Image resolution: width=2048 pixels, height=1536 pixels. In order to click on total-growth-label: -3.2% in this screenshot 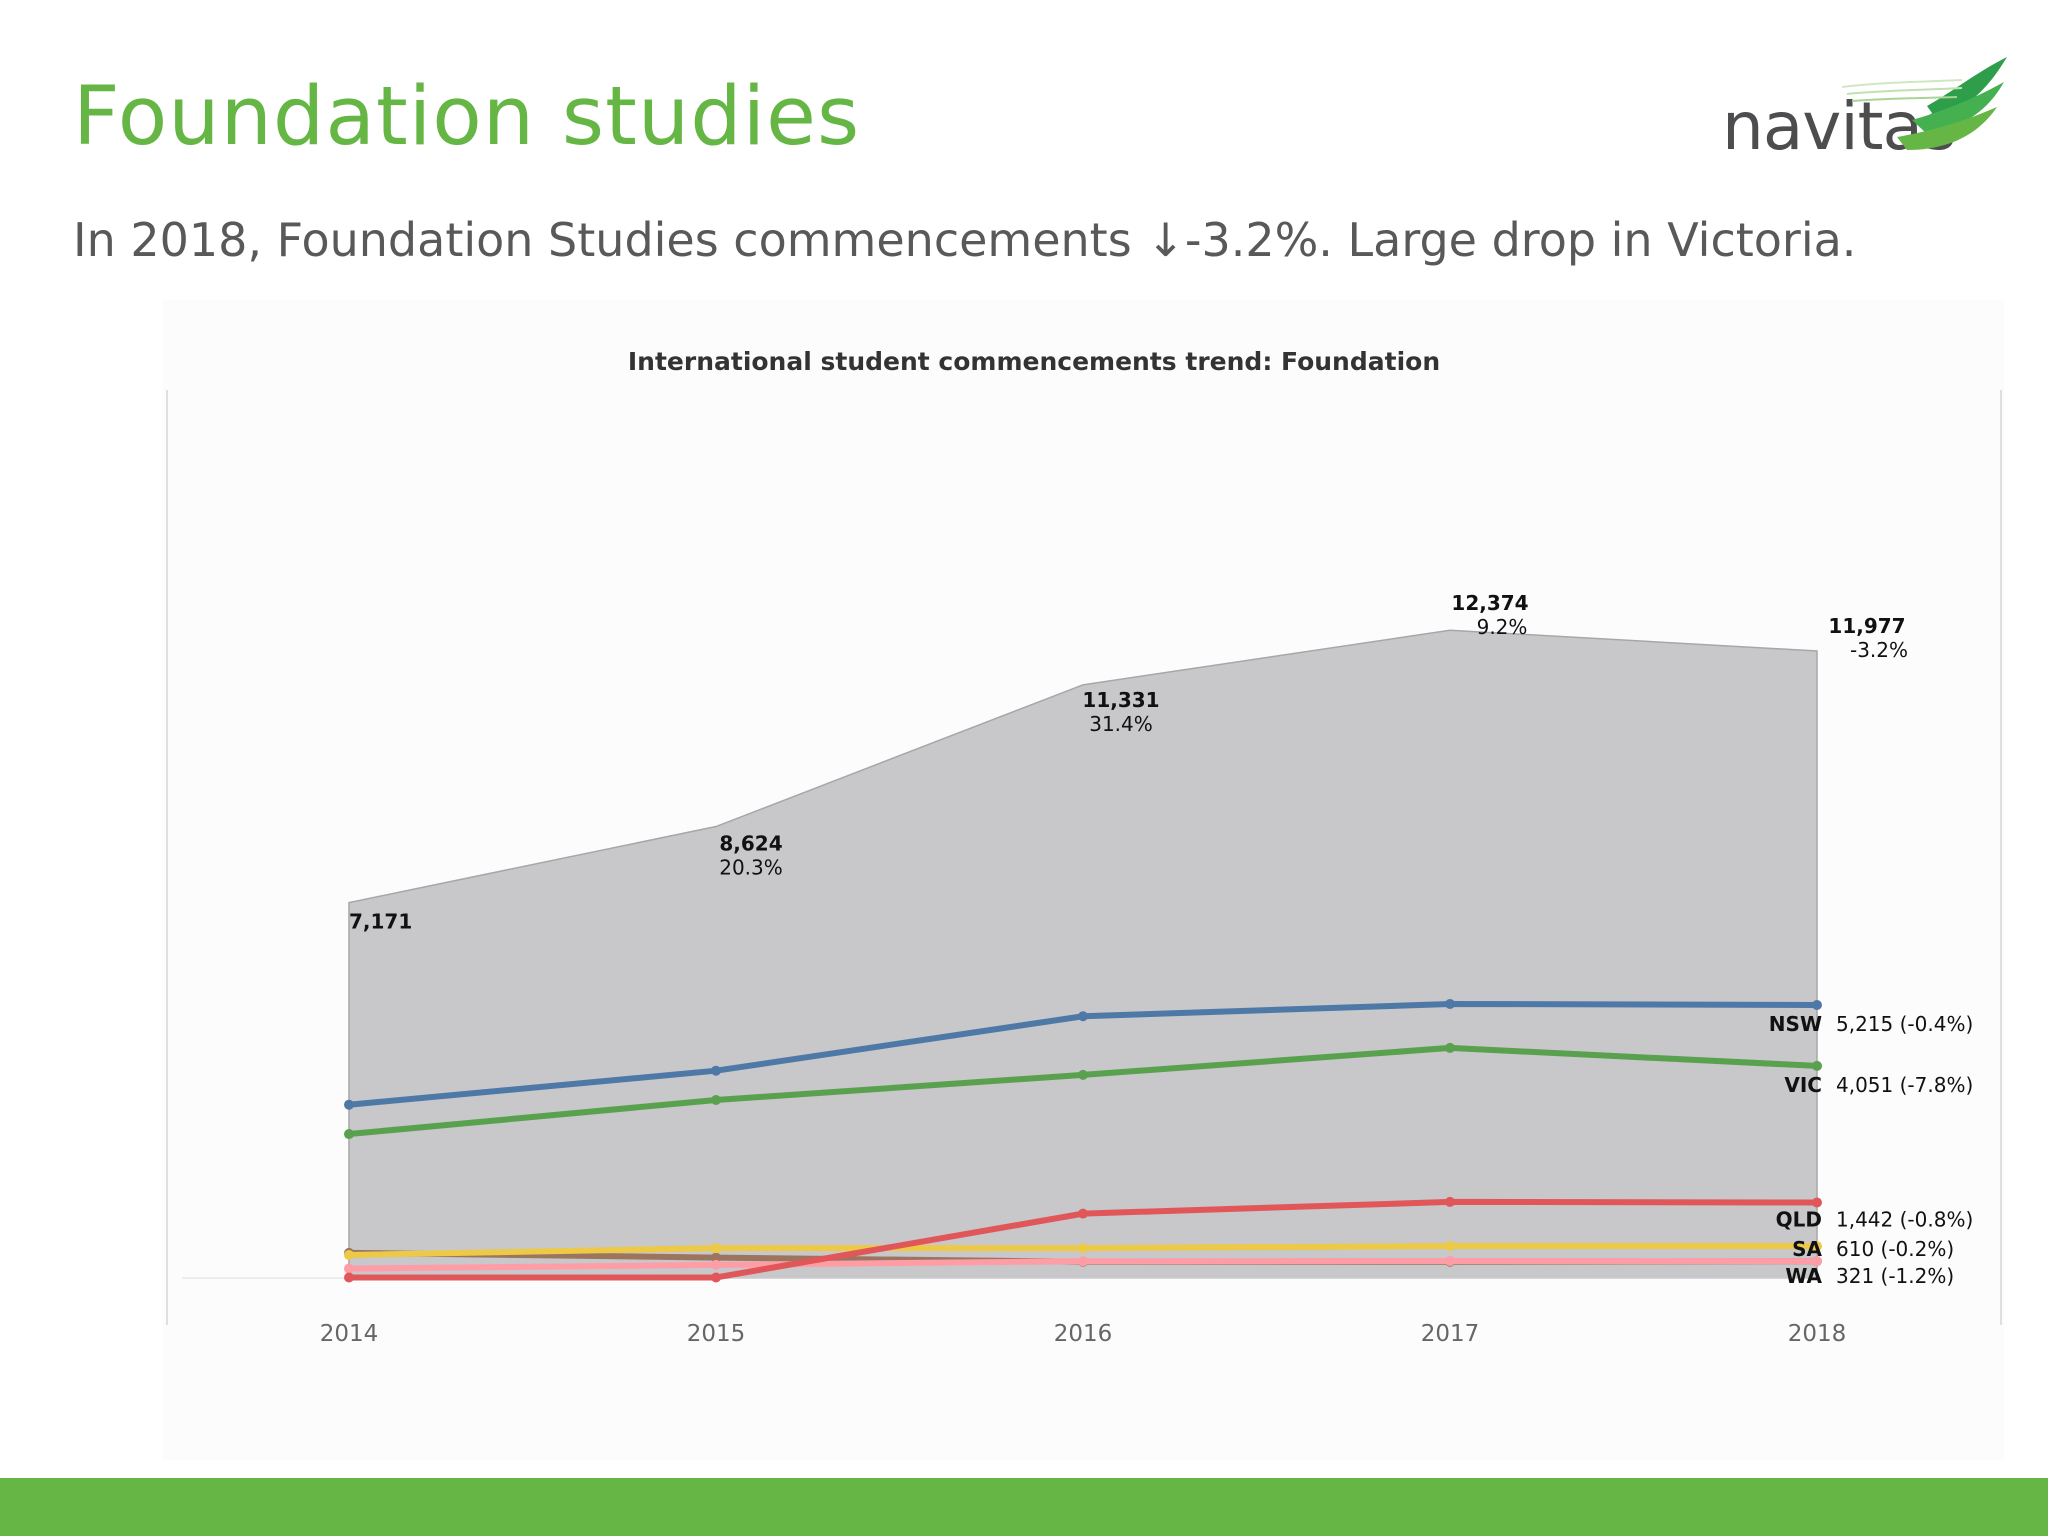, I will do `click(1879, 650)`.